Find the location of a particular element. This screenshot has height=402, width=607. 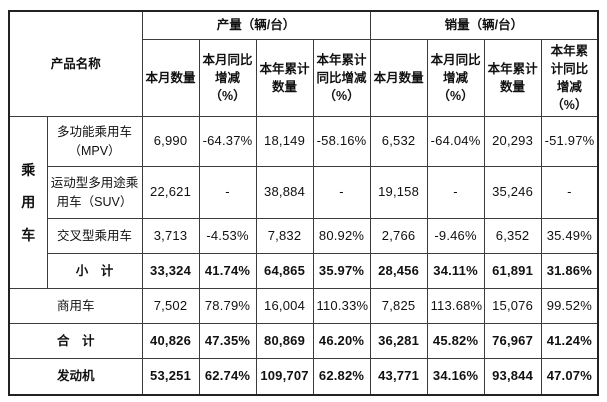

cell-label: 交叉型乘用车 is located at coordinates (94, 236).